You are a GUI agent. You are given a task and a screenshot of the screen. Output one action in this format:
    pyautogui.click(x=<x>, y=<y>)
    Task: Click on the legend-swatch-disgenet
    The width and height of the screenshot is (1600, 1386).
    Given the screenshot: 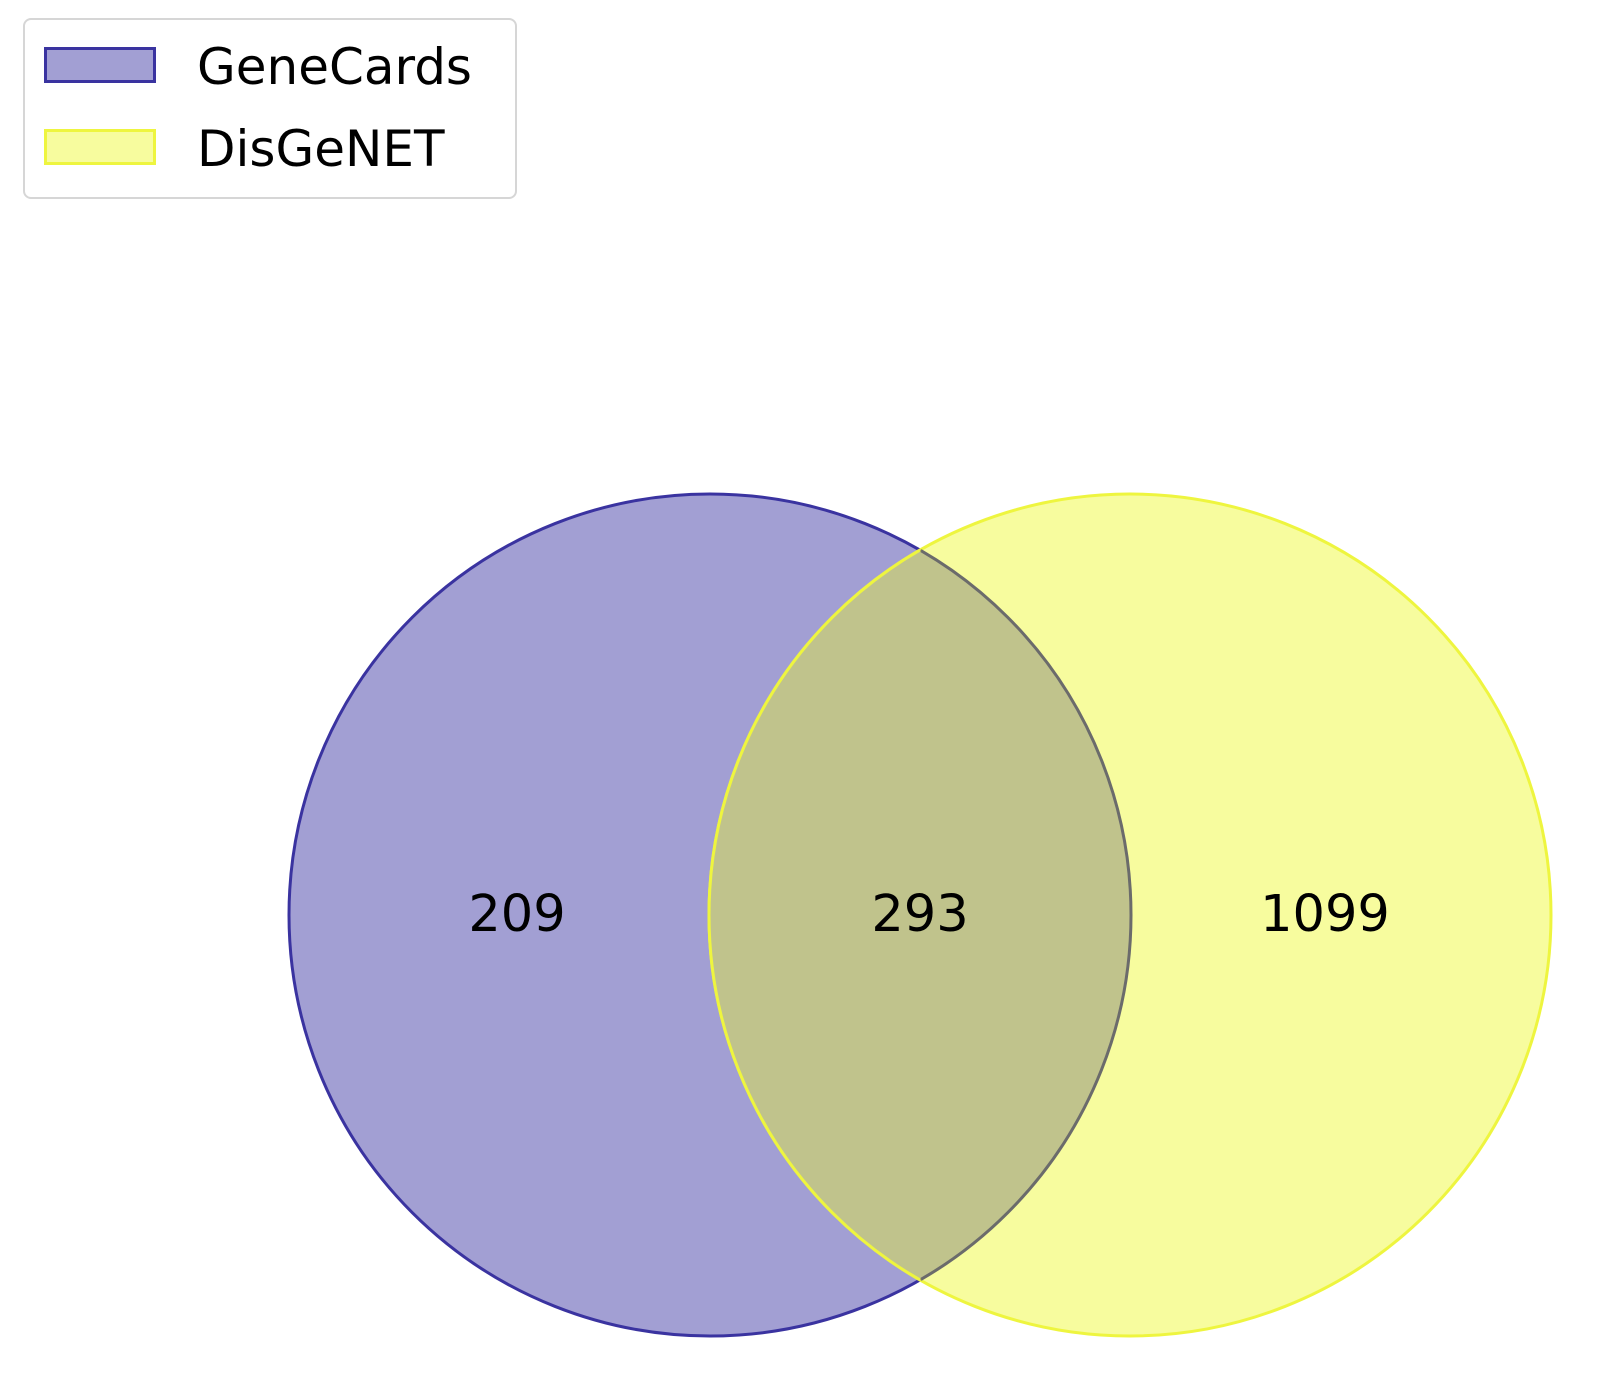 What is the action you would take?
    pyautogui.click(x=100, y=147)
    